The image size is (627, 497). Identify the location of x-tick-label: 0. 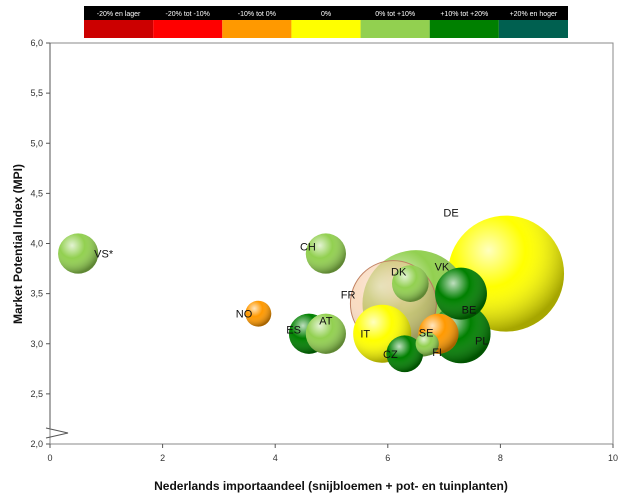
(49, 458).